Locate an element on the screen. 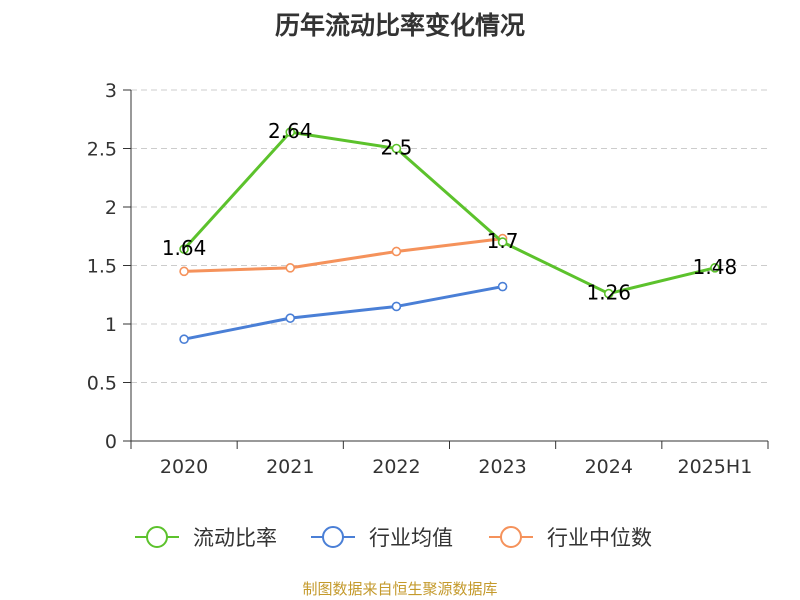 The height and width of the screenshot is (600, 800). legend-item-2: 行业中位数 is located at coordinates (570, 538).